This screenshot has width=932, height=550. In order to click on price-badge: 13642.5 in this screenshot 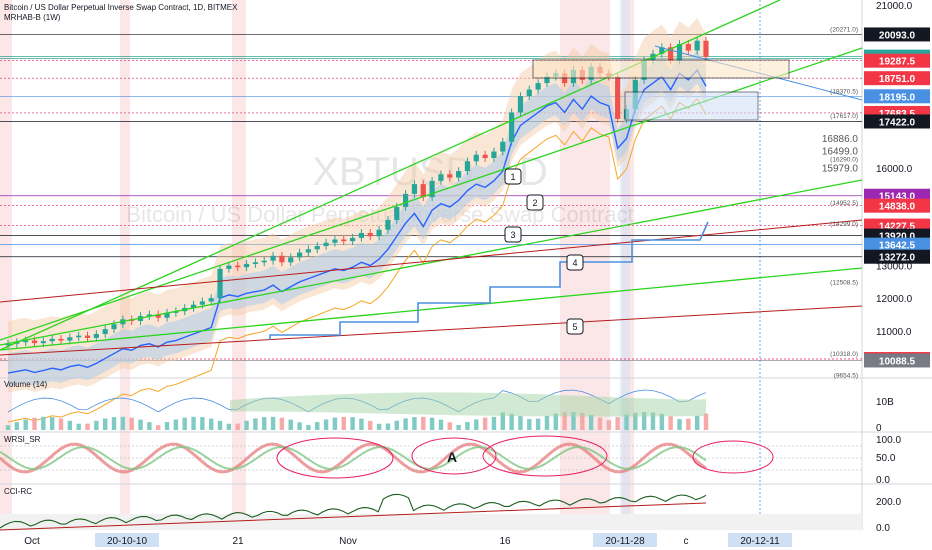, I will do `click(897, 244)`.